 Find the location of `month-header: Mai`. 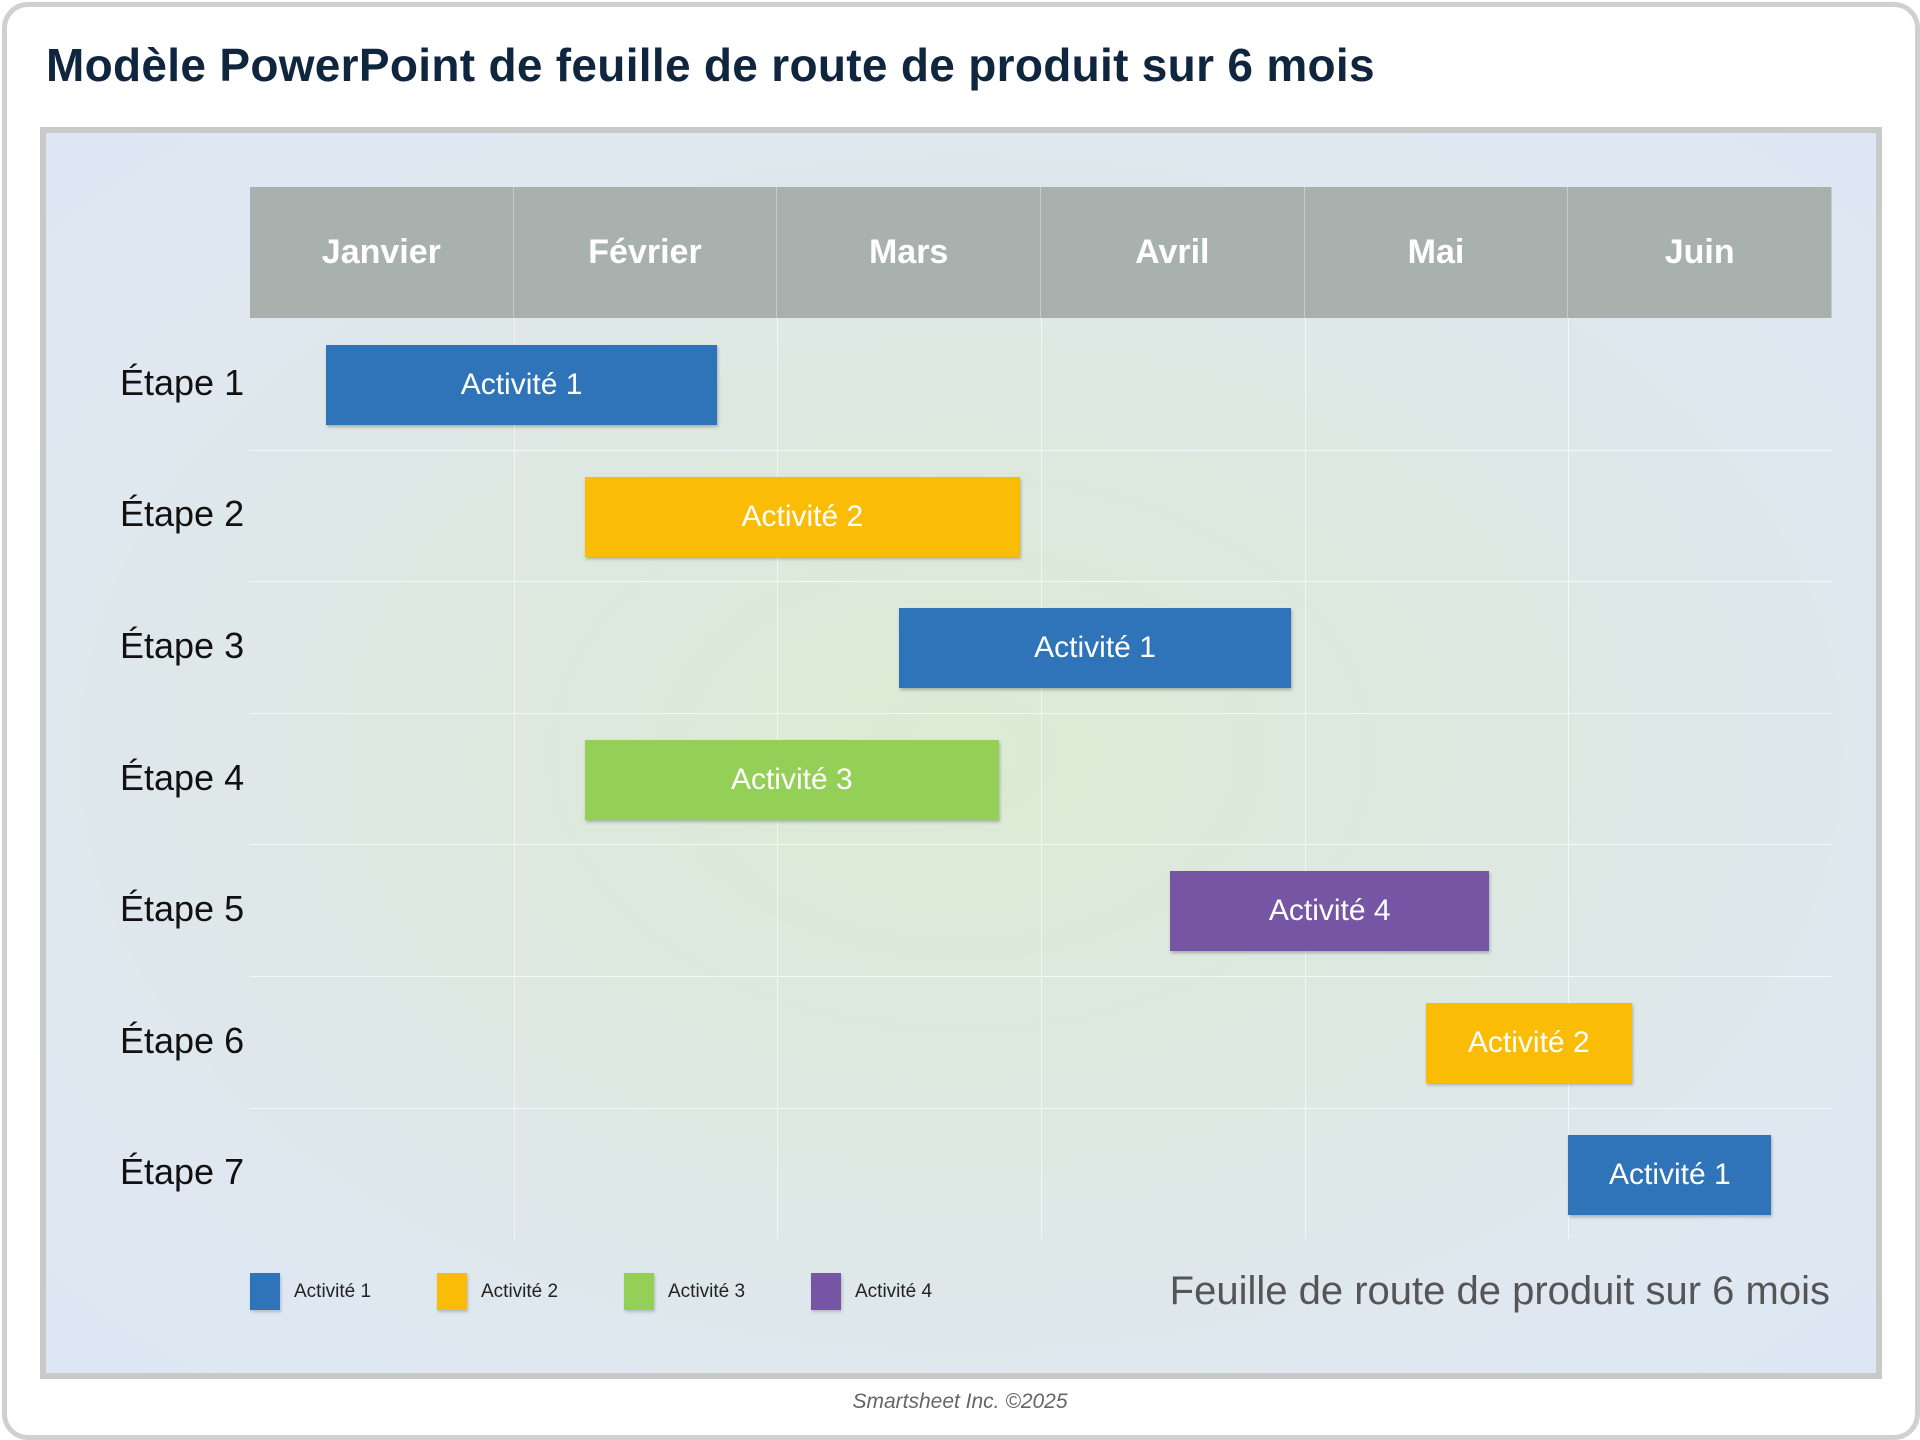

month-header: Mai is located at coordinates (1436, 252).